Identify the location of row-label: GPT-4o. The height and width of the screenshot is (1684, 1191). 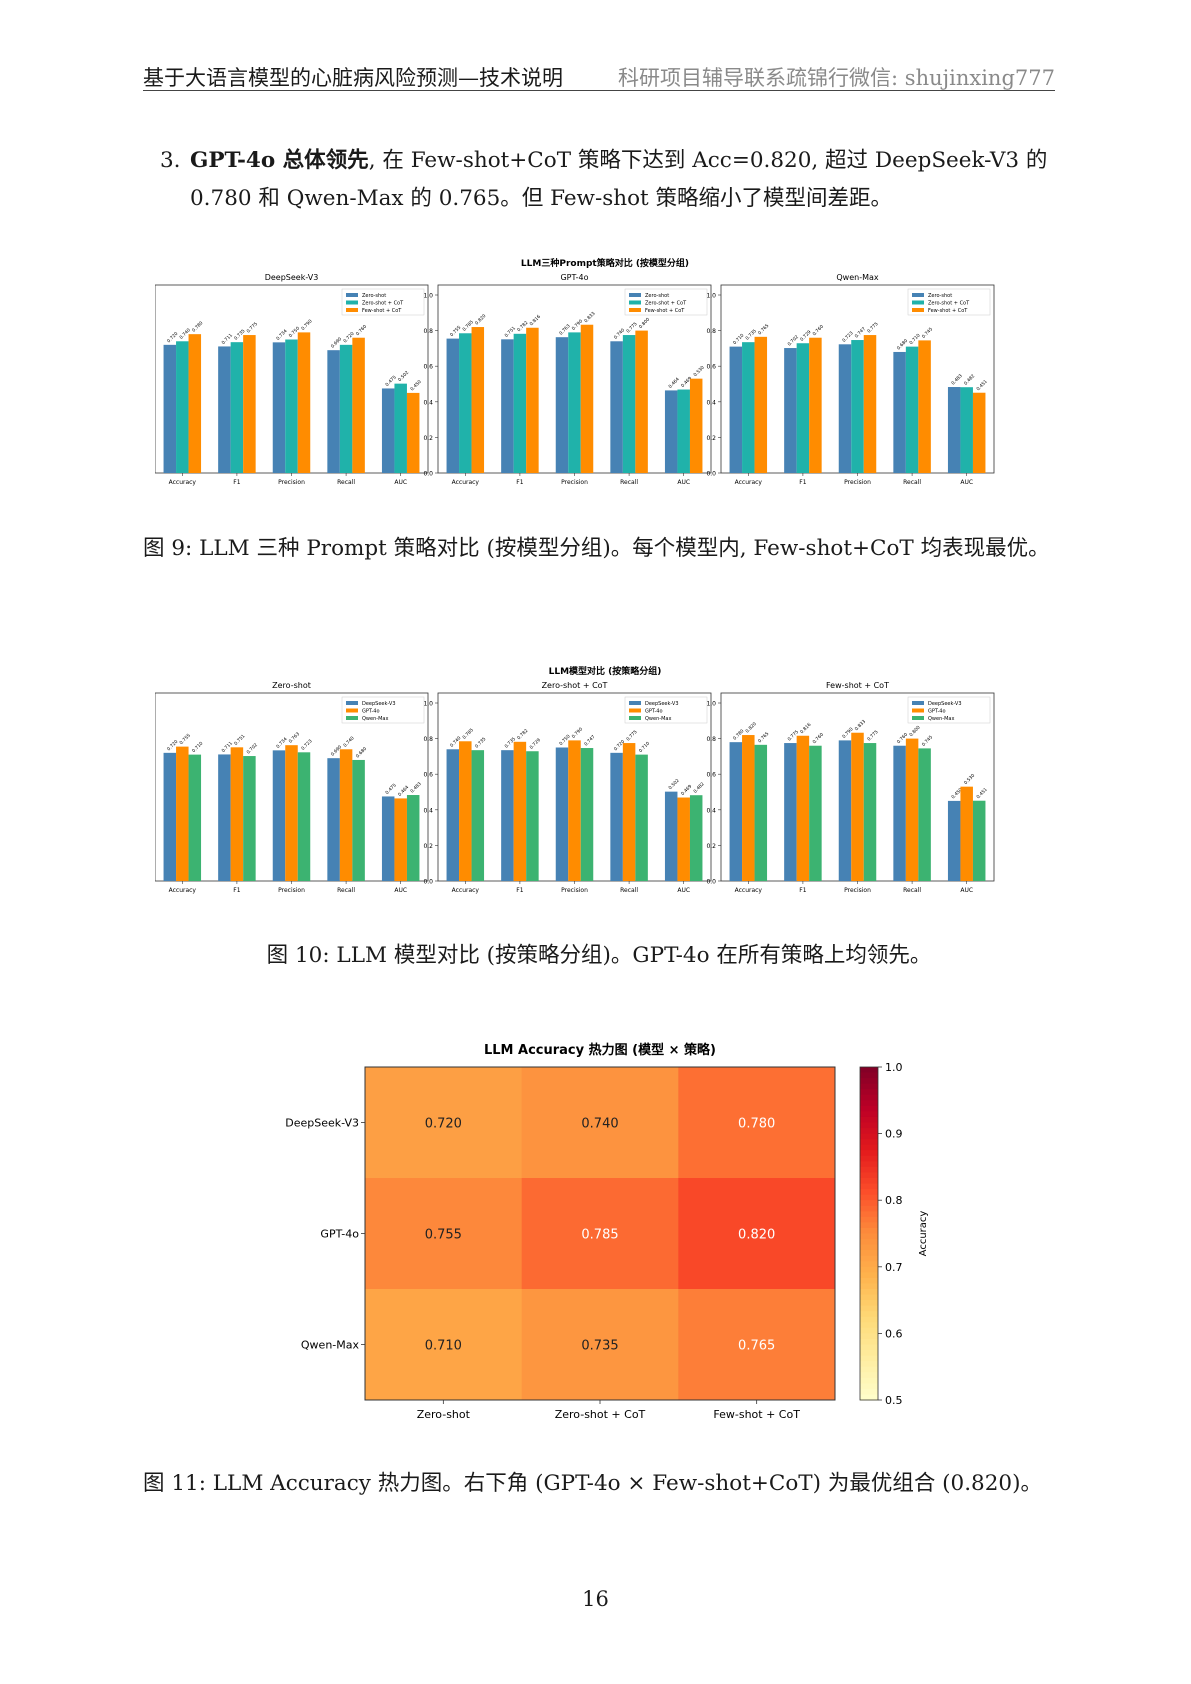
(339, 1234).